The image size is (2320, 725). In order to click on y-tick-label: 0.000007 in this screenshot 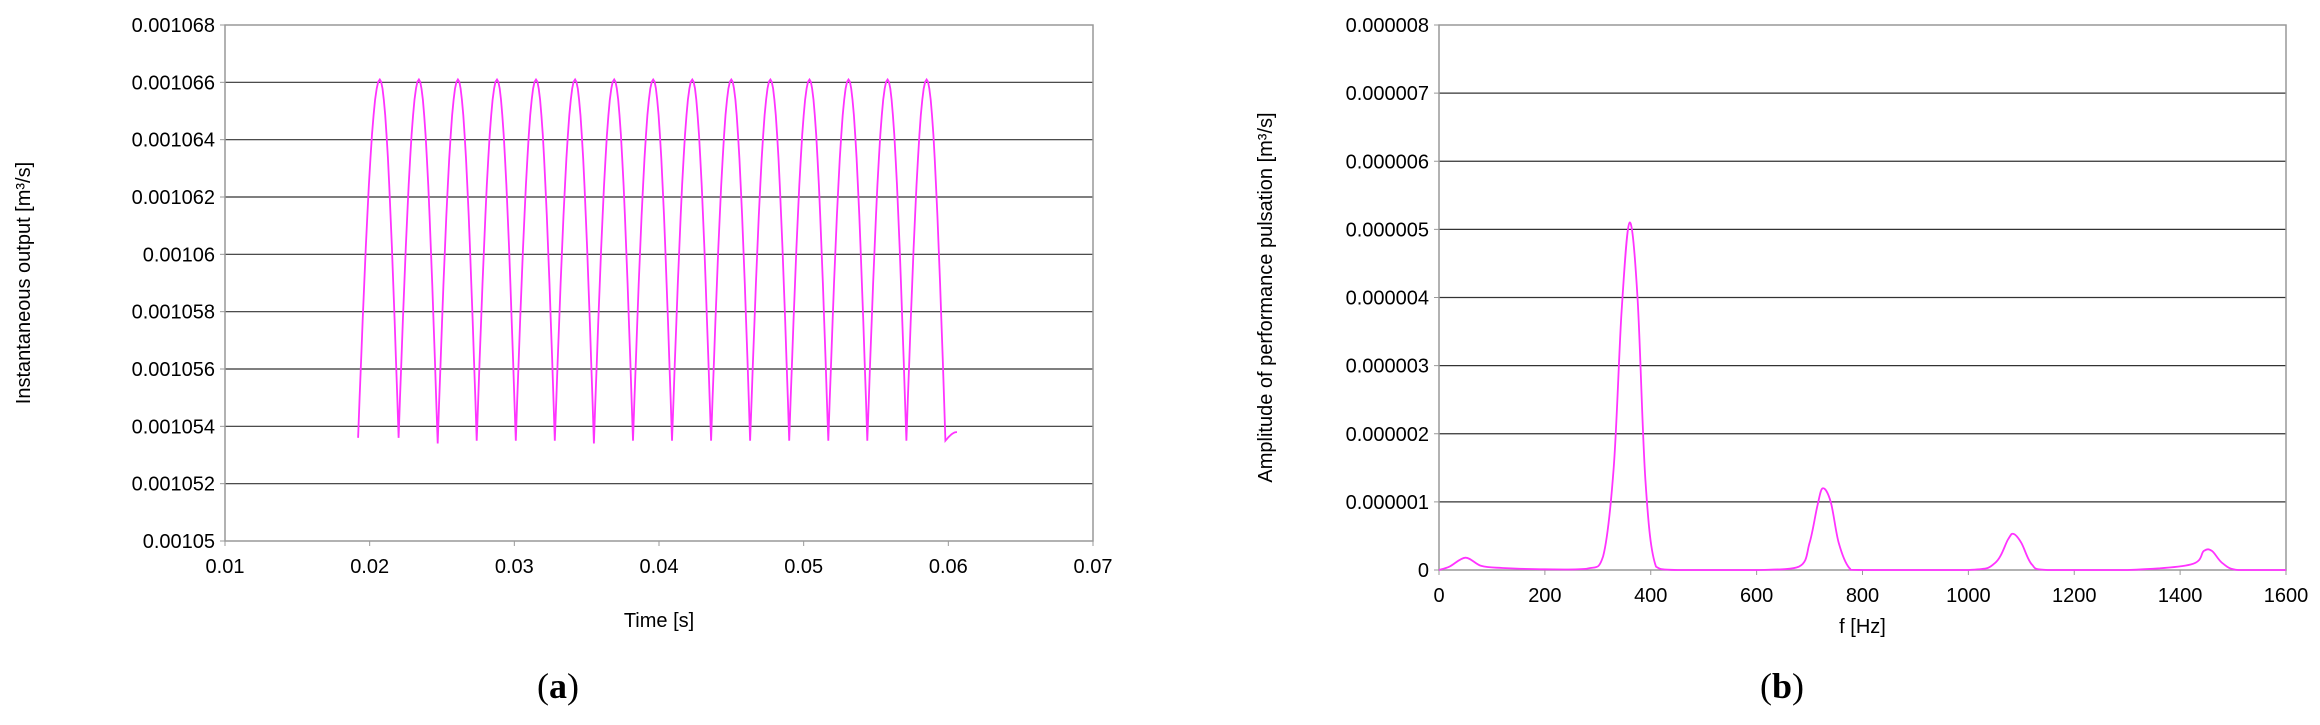, I will do `click(1387, 94)`.